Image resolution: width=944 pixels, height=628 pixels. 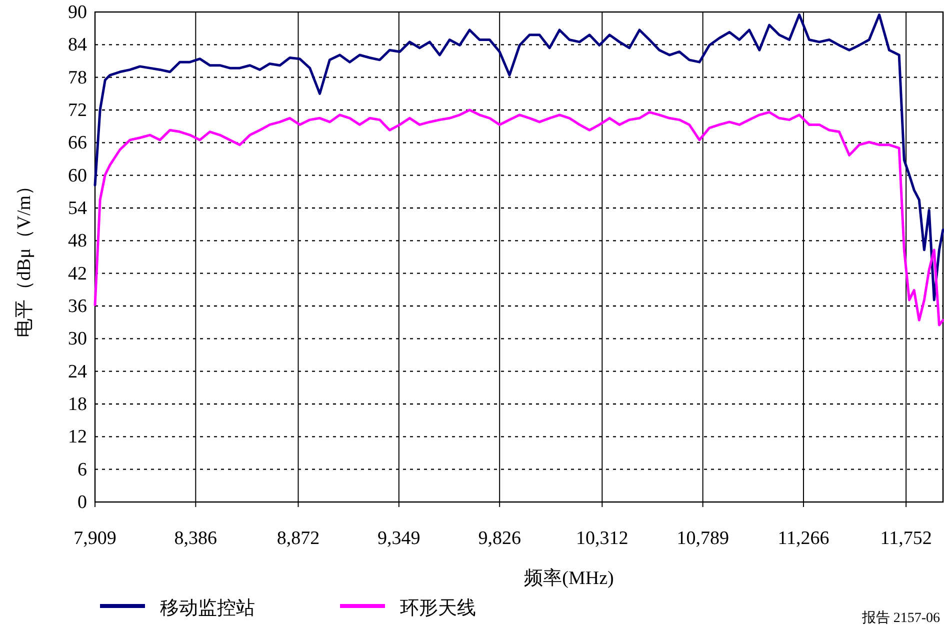 I want to click on y-axis-title: 电平（dBμ（V/m）, so click(x=24, y=257).